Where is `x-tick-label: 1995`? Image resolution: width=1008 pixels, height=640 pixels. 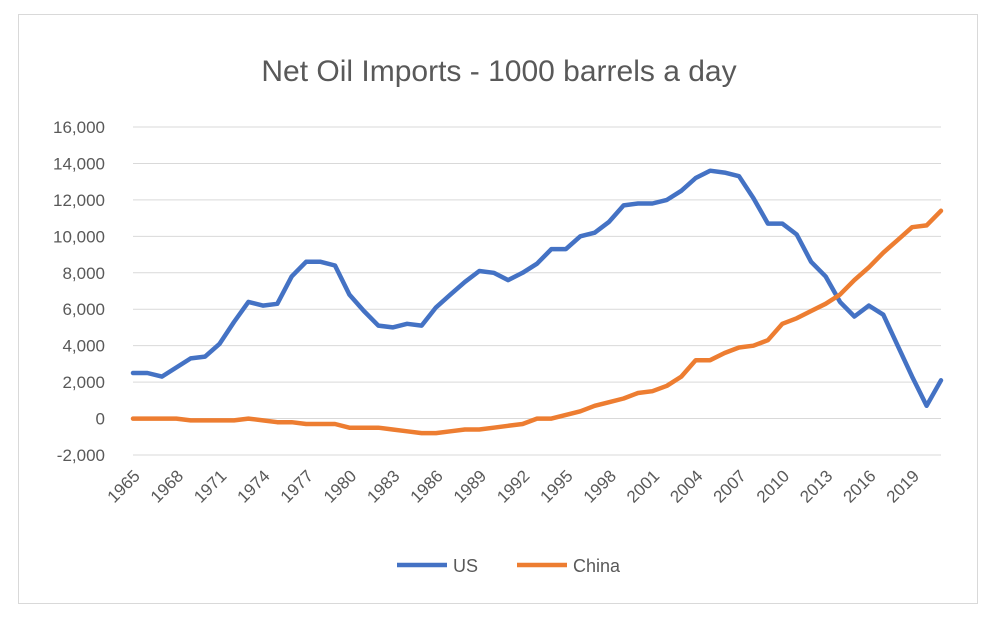 x-tick-label: 1995 is located at coordinates (557, 486).